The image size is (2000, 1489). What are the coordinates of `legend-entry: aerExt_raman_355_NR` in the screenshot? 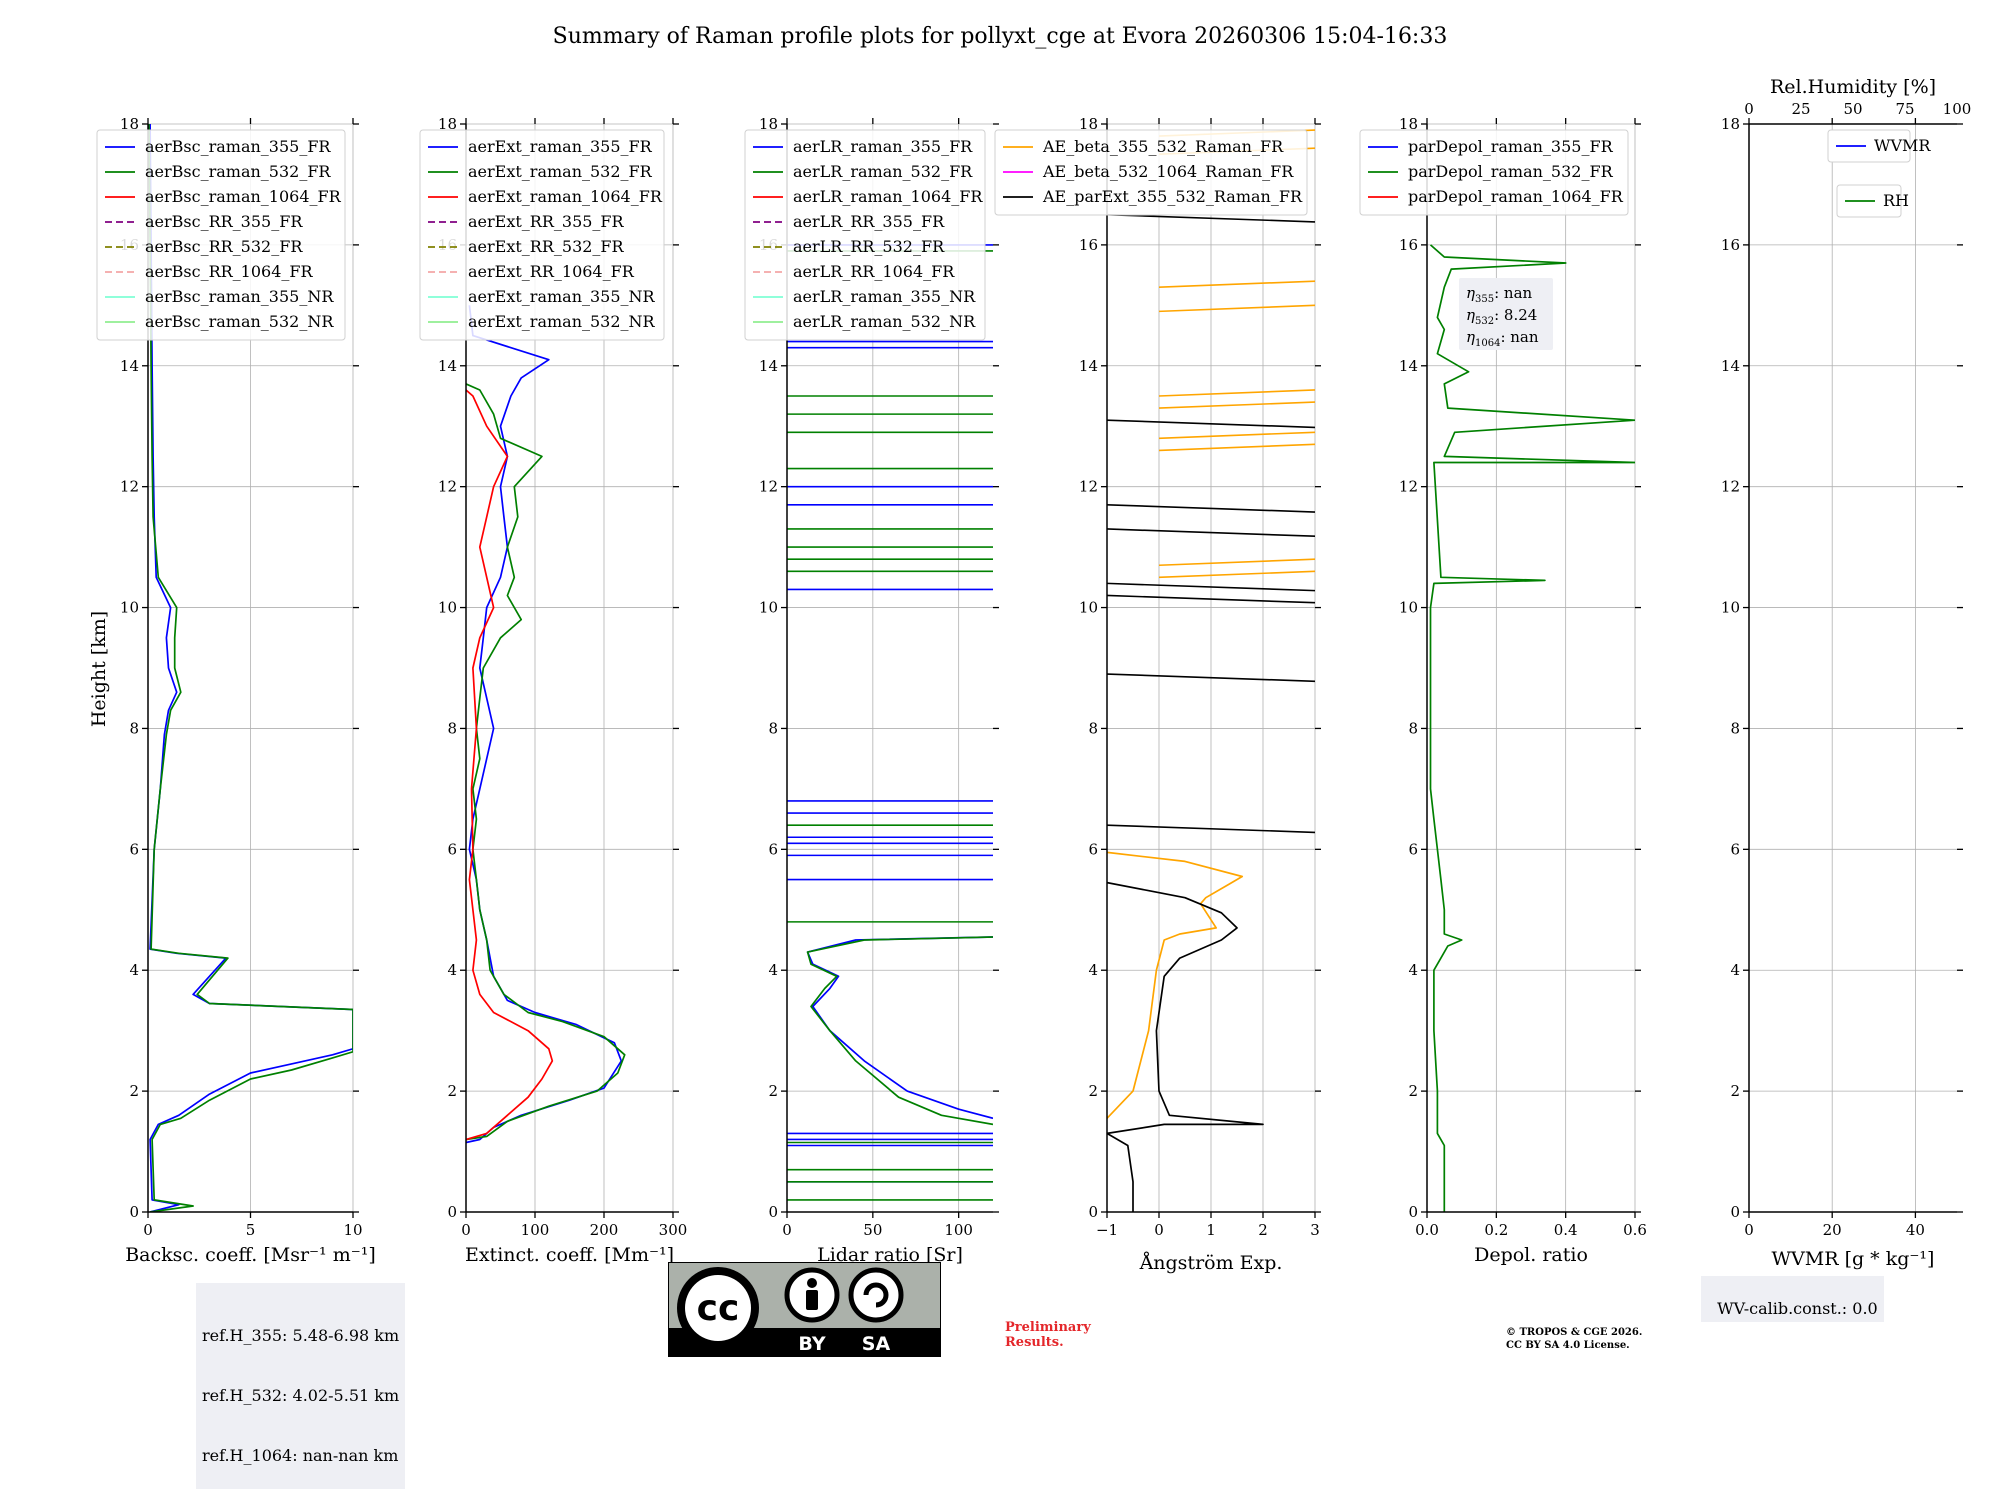 It's located at (562, 296).